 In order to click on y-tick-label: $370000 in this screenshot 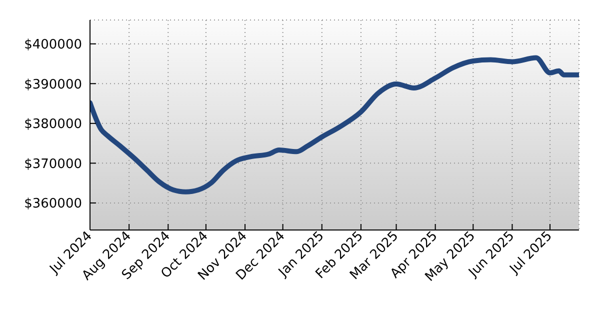, I will do `click(53, 164)`.